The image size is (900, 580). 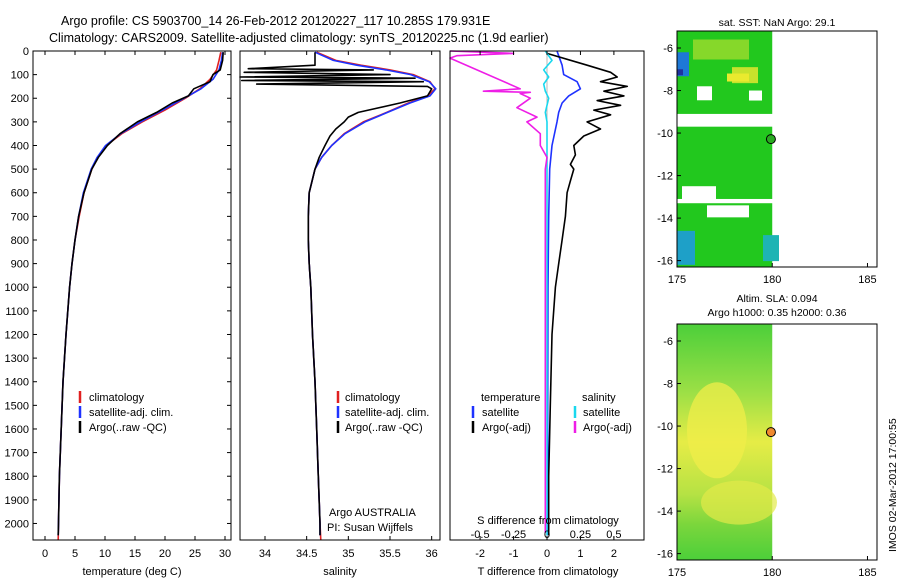 I want to click on sst-map-frame, so click(x=777, y=149).